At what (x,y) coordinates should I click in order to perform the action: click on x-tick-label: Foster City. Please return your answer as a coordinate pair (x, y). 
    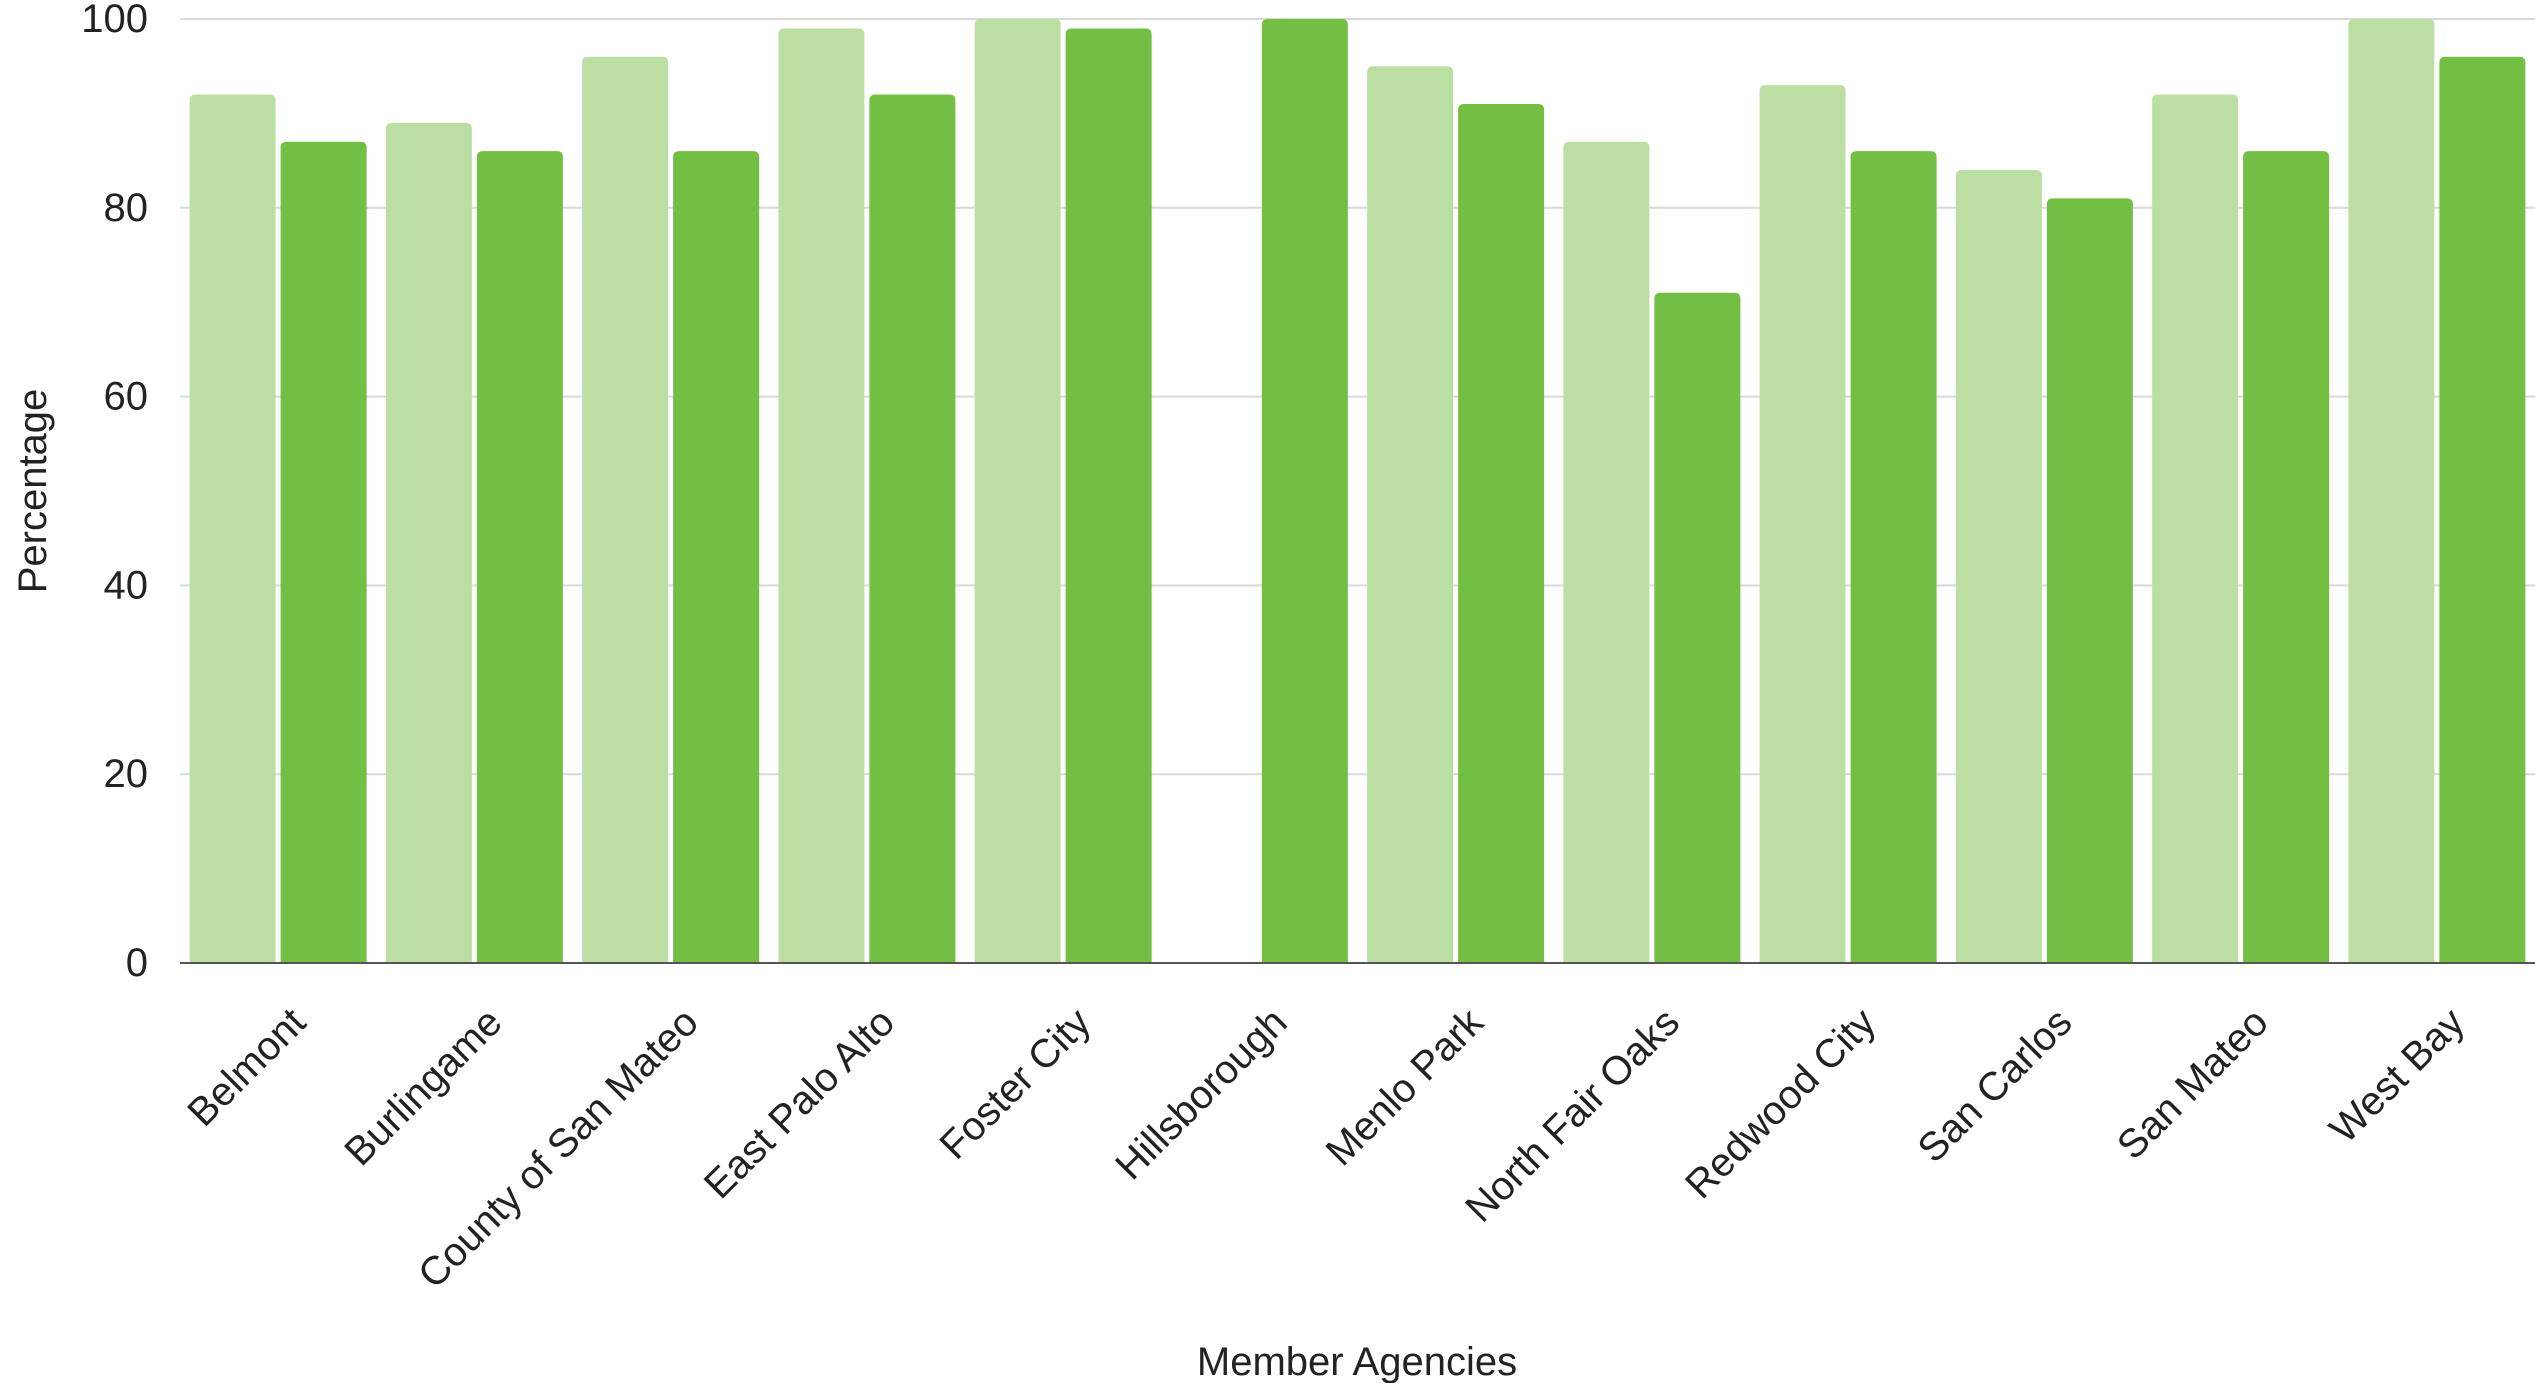
    Looking at the image, I should click on (1015, 1084).